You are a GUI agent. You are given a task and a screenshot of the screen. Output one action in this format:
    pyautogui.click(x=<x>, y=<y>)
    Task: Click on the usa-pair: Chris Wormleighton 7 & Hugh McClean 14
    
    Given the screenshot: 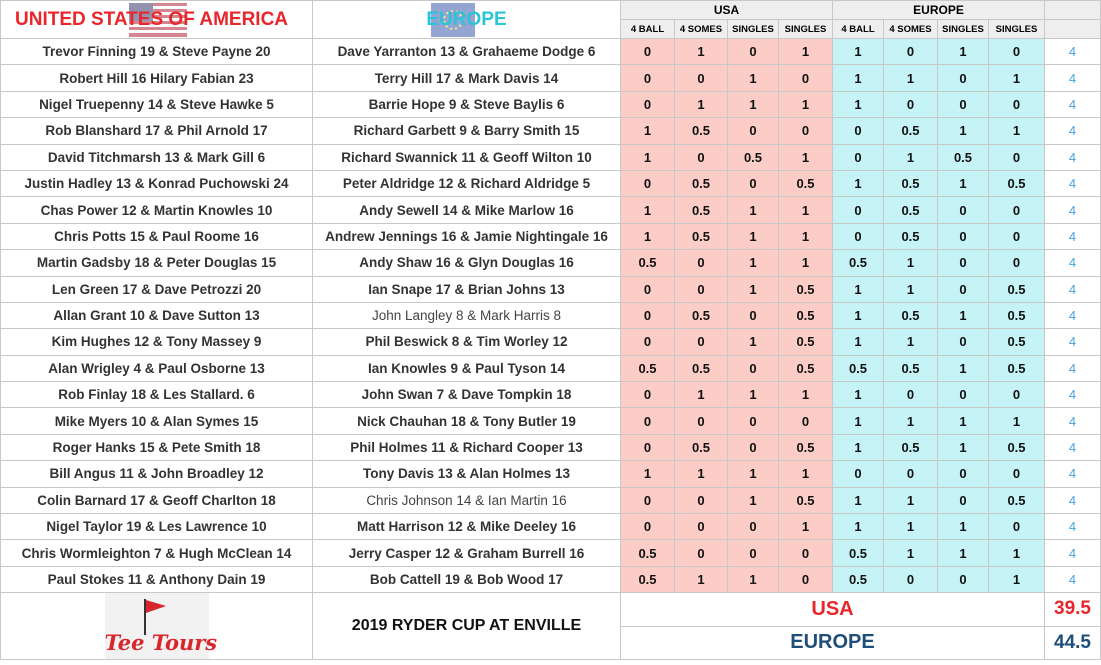 What is the action you would take?
    pyautogui.click(x=156, y=553)
    